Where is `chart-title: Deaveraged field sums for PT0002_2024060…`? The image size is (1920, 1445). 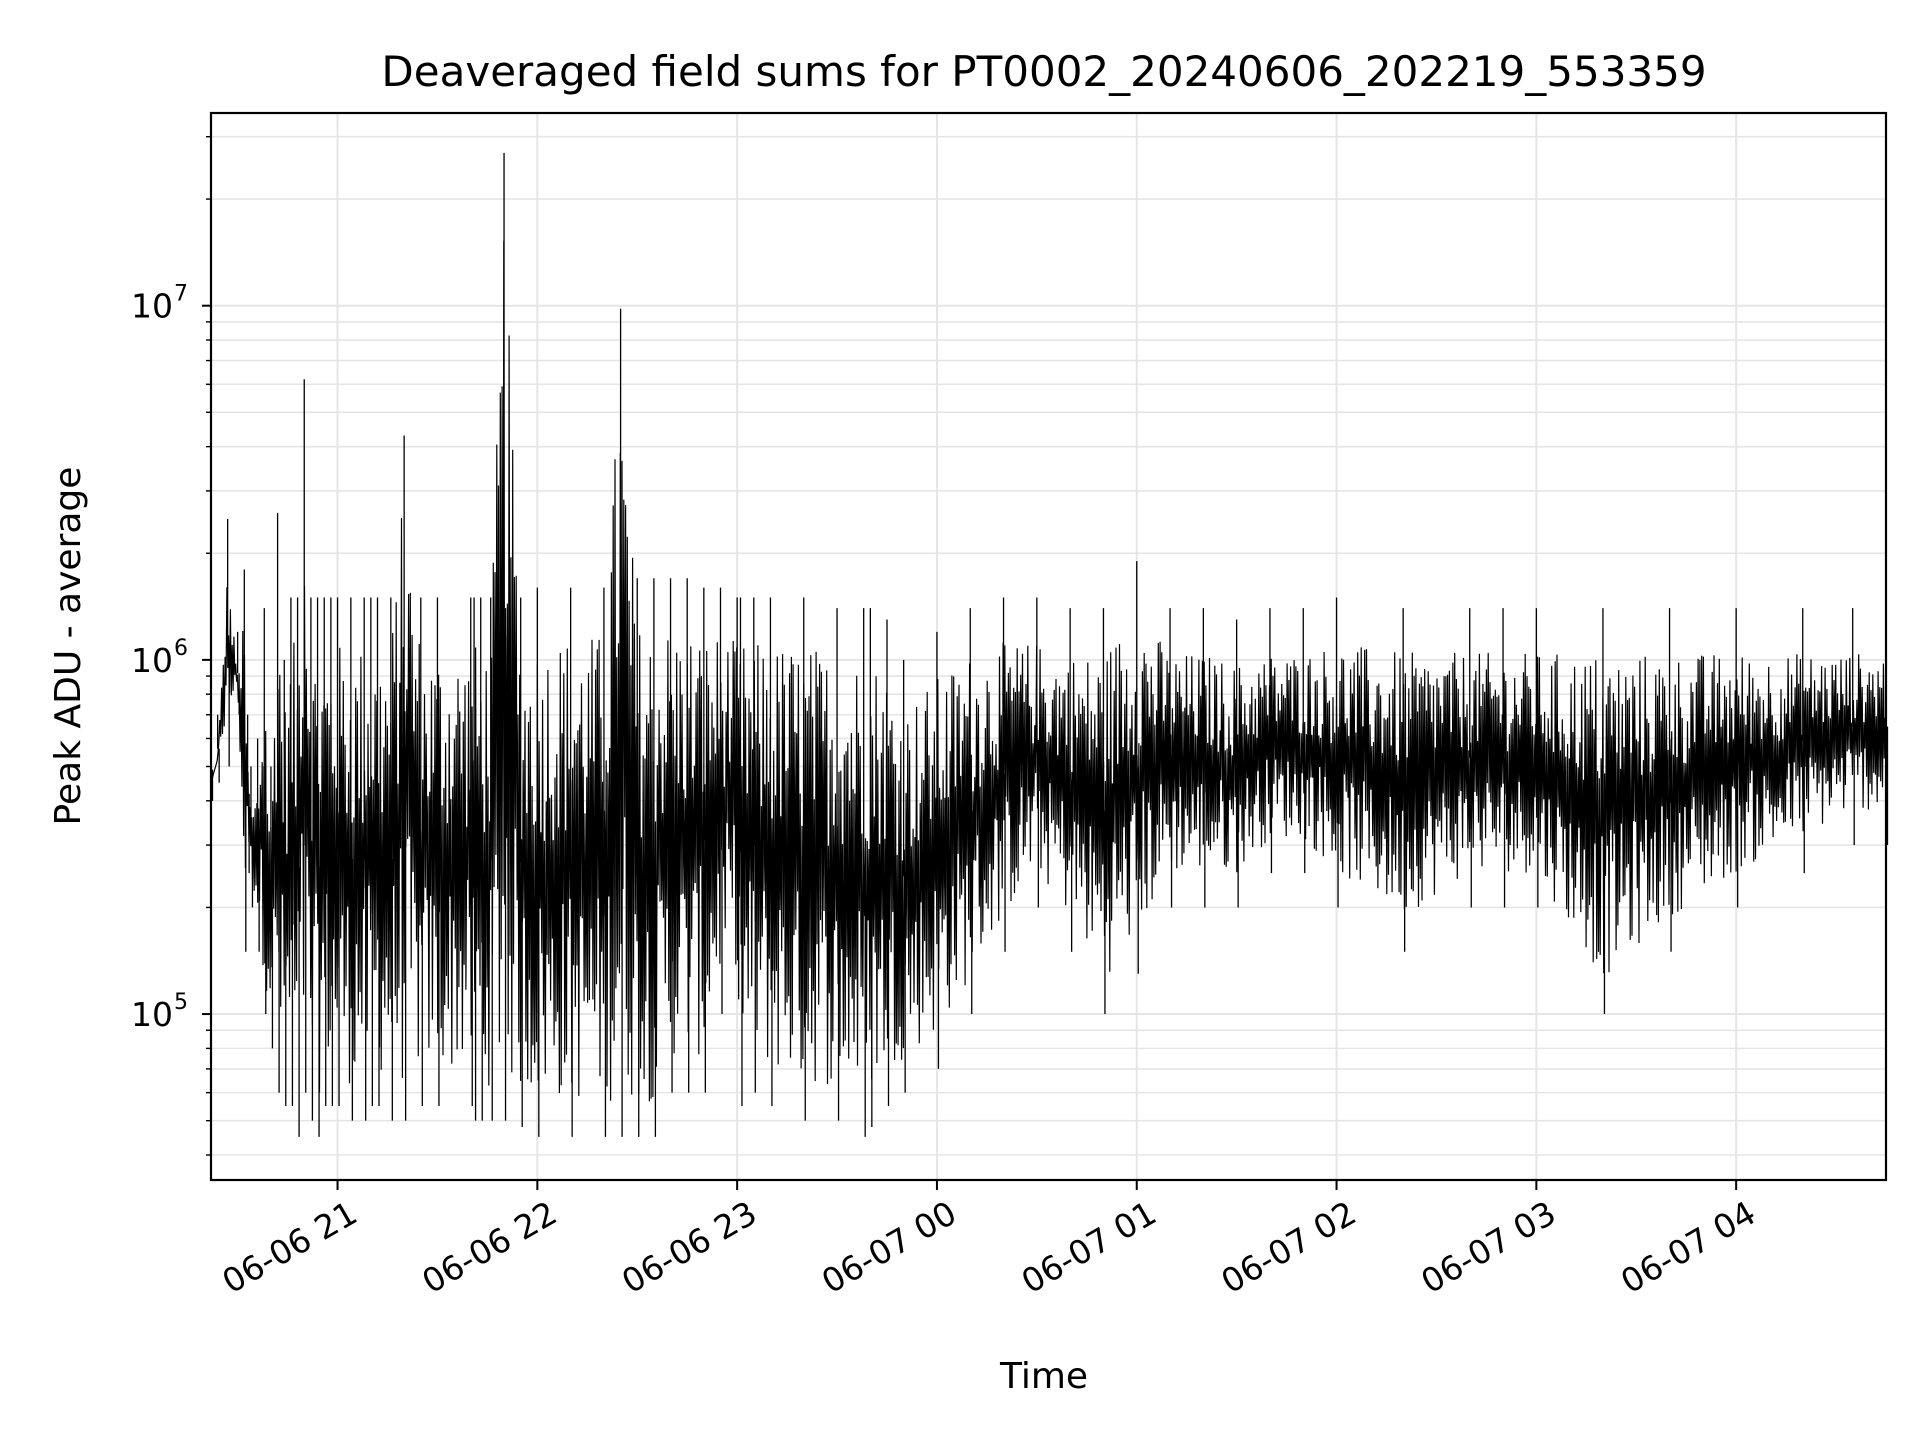
chart-title: Deaveraged field sums for PT0002_2024060… is located at coordinates (1043, 71).